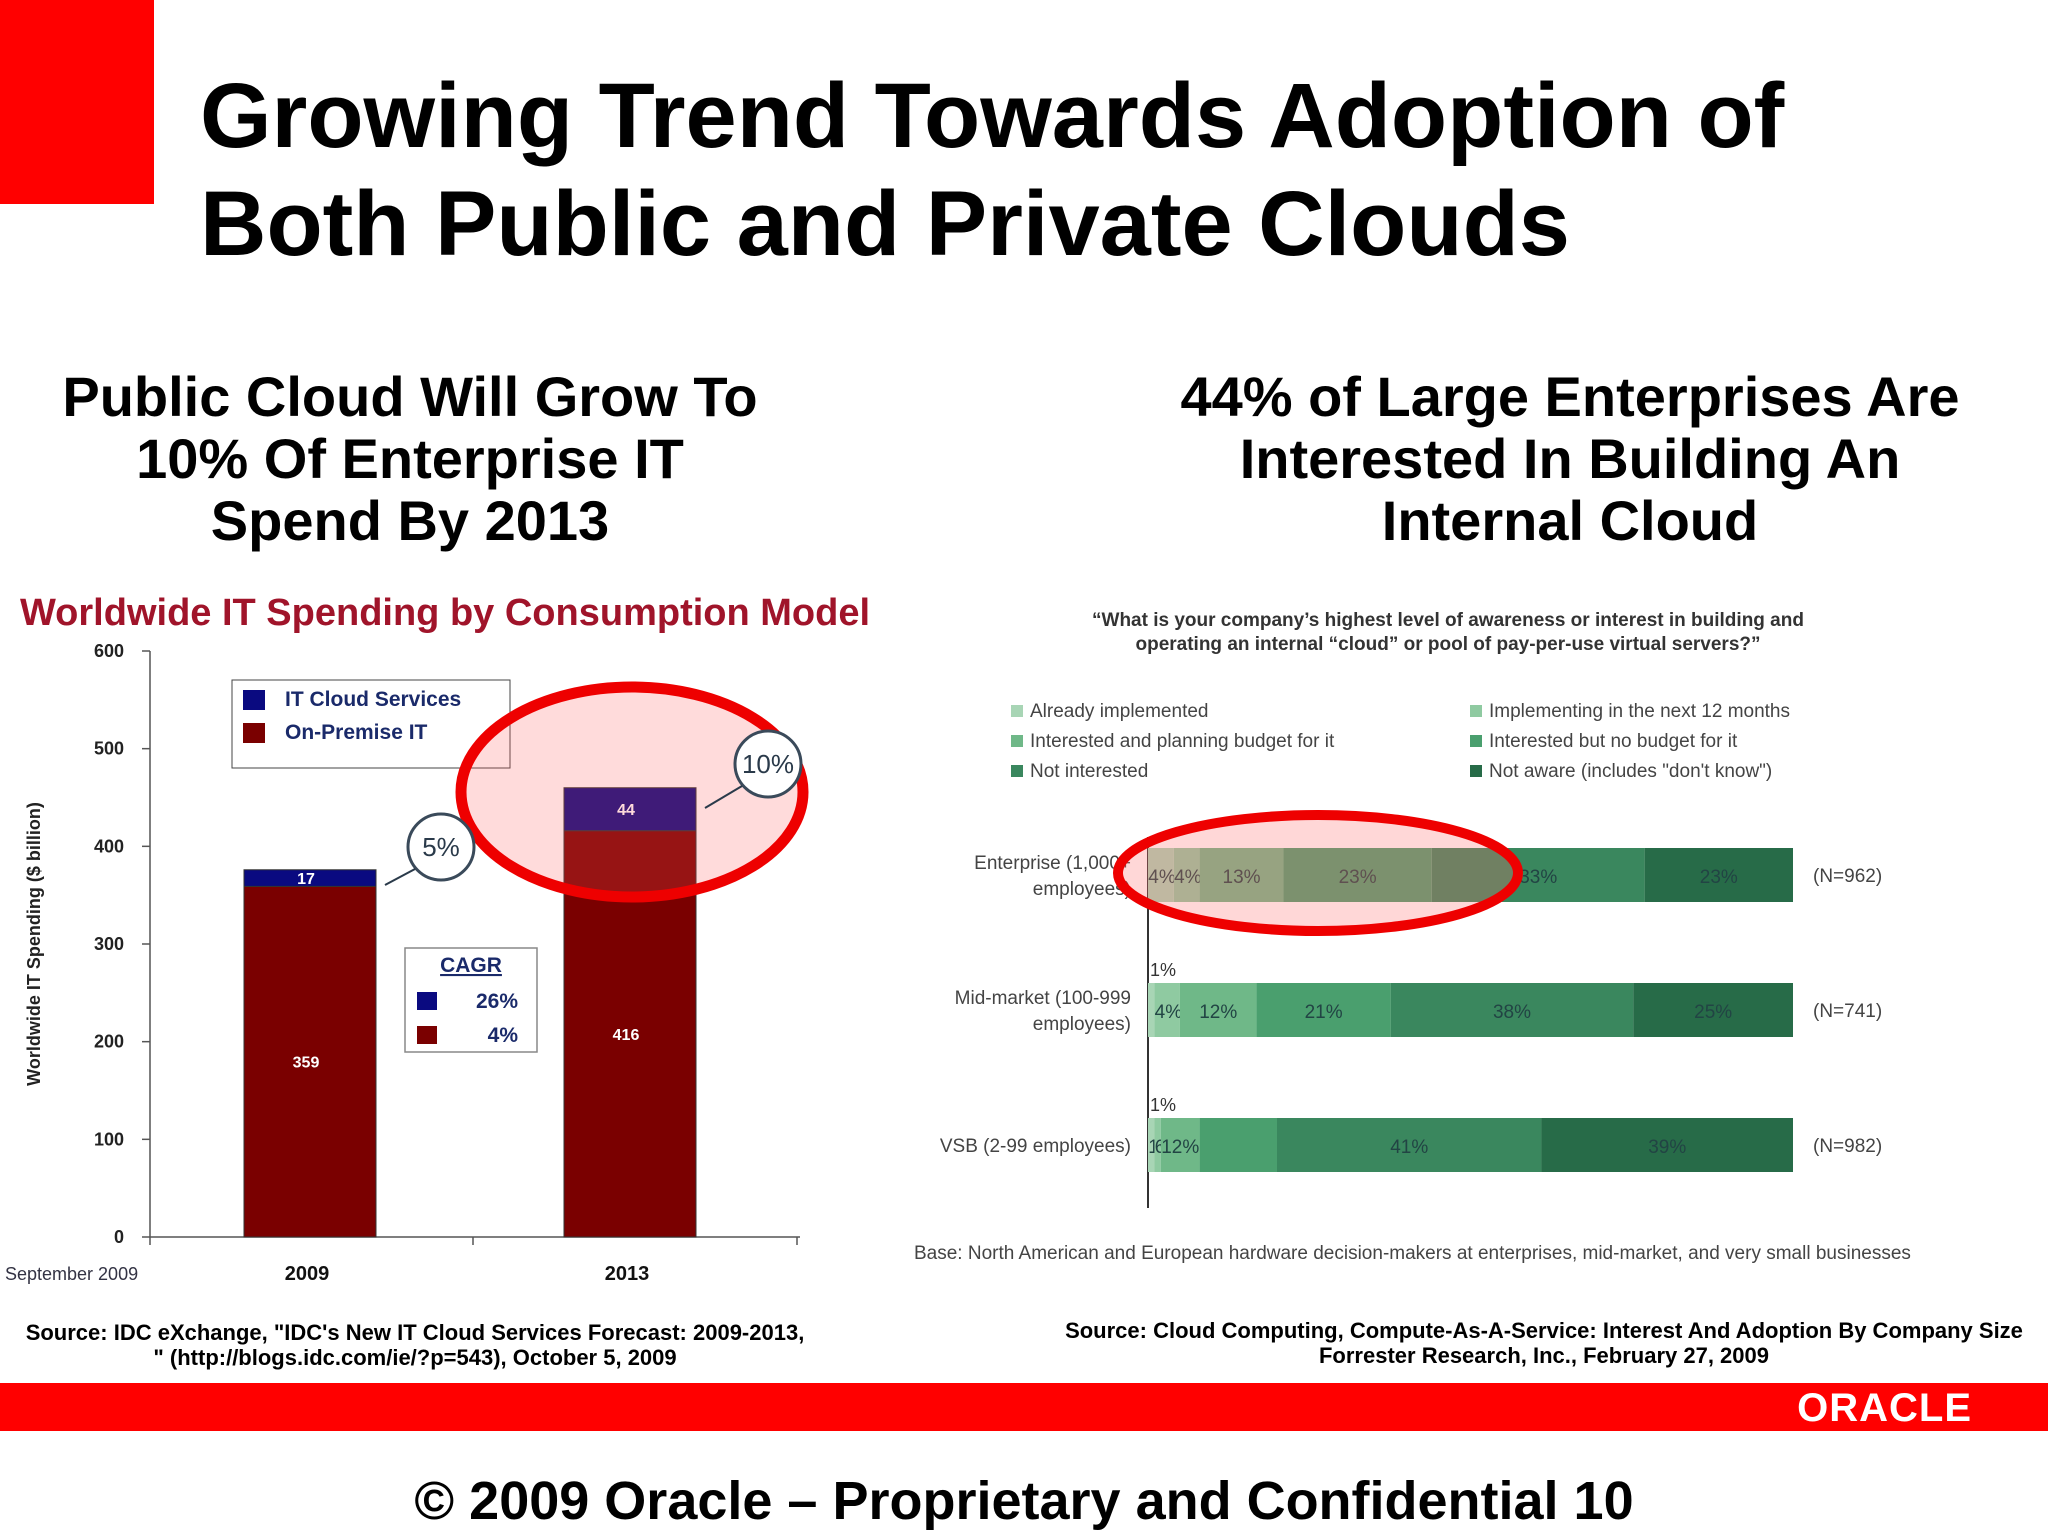 This screenshot has height=1536, width=2048. I want to click on x-tick-label: 2013, so click(627, 1274).